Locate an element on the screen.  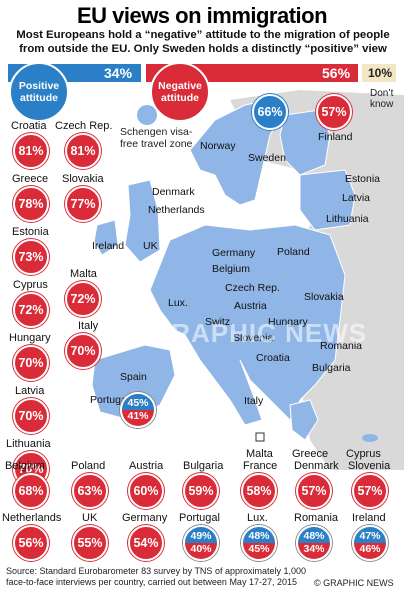
sweden-value-circle: 66% is located at coordinates (270, 112).